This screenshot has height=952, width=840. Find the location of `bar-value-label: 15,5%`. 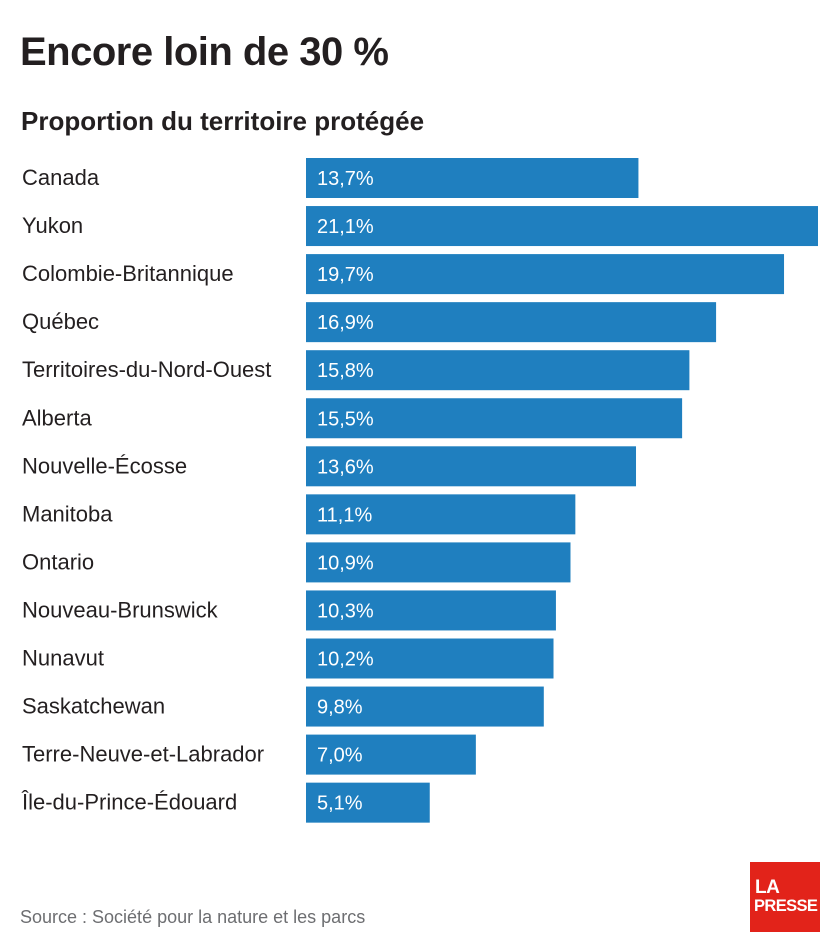

bar-value-label: 15,5% is located at coordinates (345, 419).